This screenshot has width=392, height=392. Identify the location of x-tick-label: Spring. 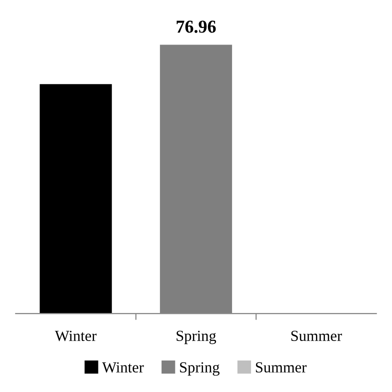
(196, 337).